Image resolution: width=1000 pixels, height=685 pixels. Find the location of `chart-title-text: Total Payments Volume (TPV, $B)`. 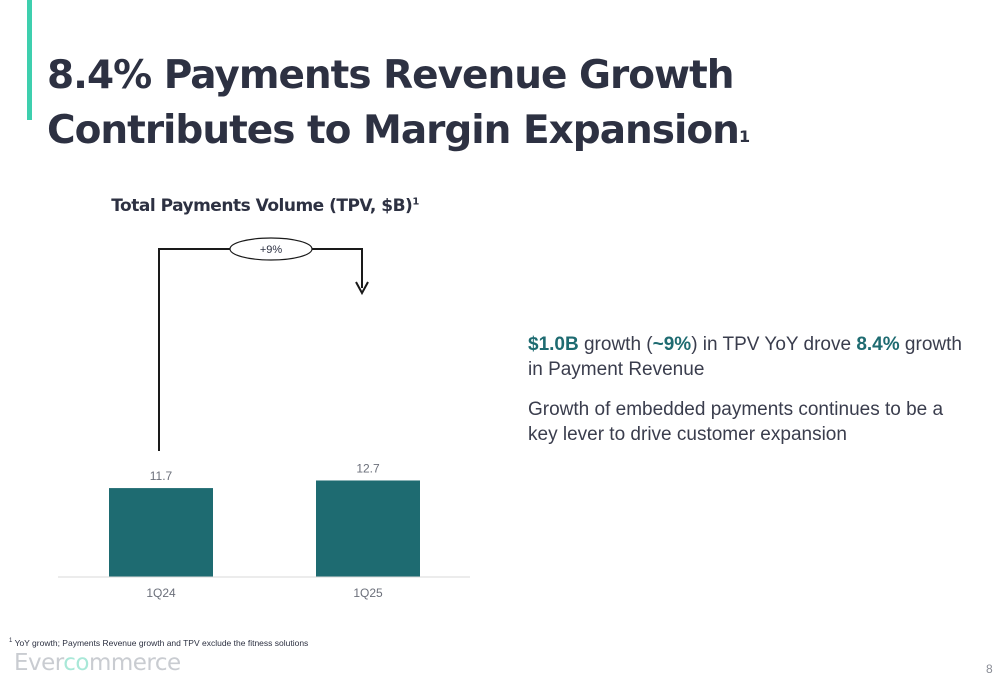

chart-title-text: Total Payments Volume (TPV, $B) is located at coordinates (262, 206).